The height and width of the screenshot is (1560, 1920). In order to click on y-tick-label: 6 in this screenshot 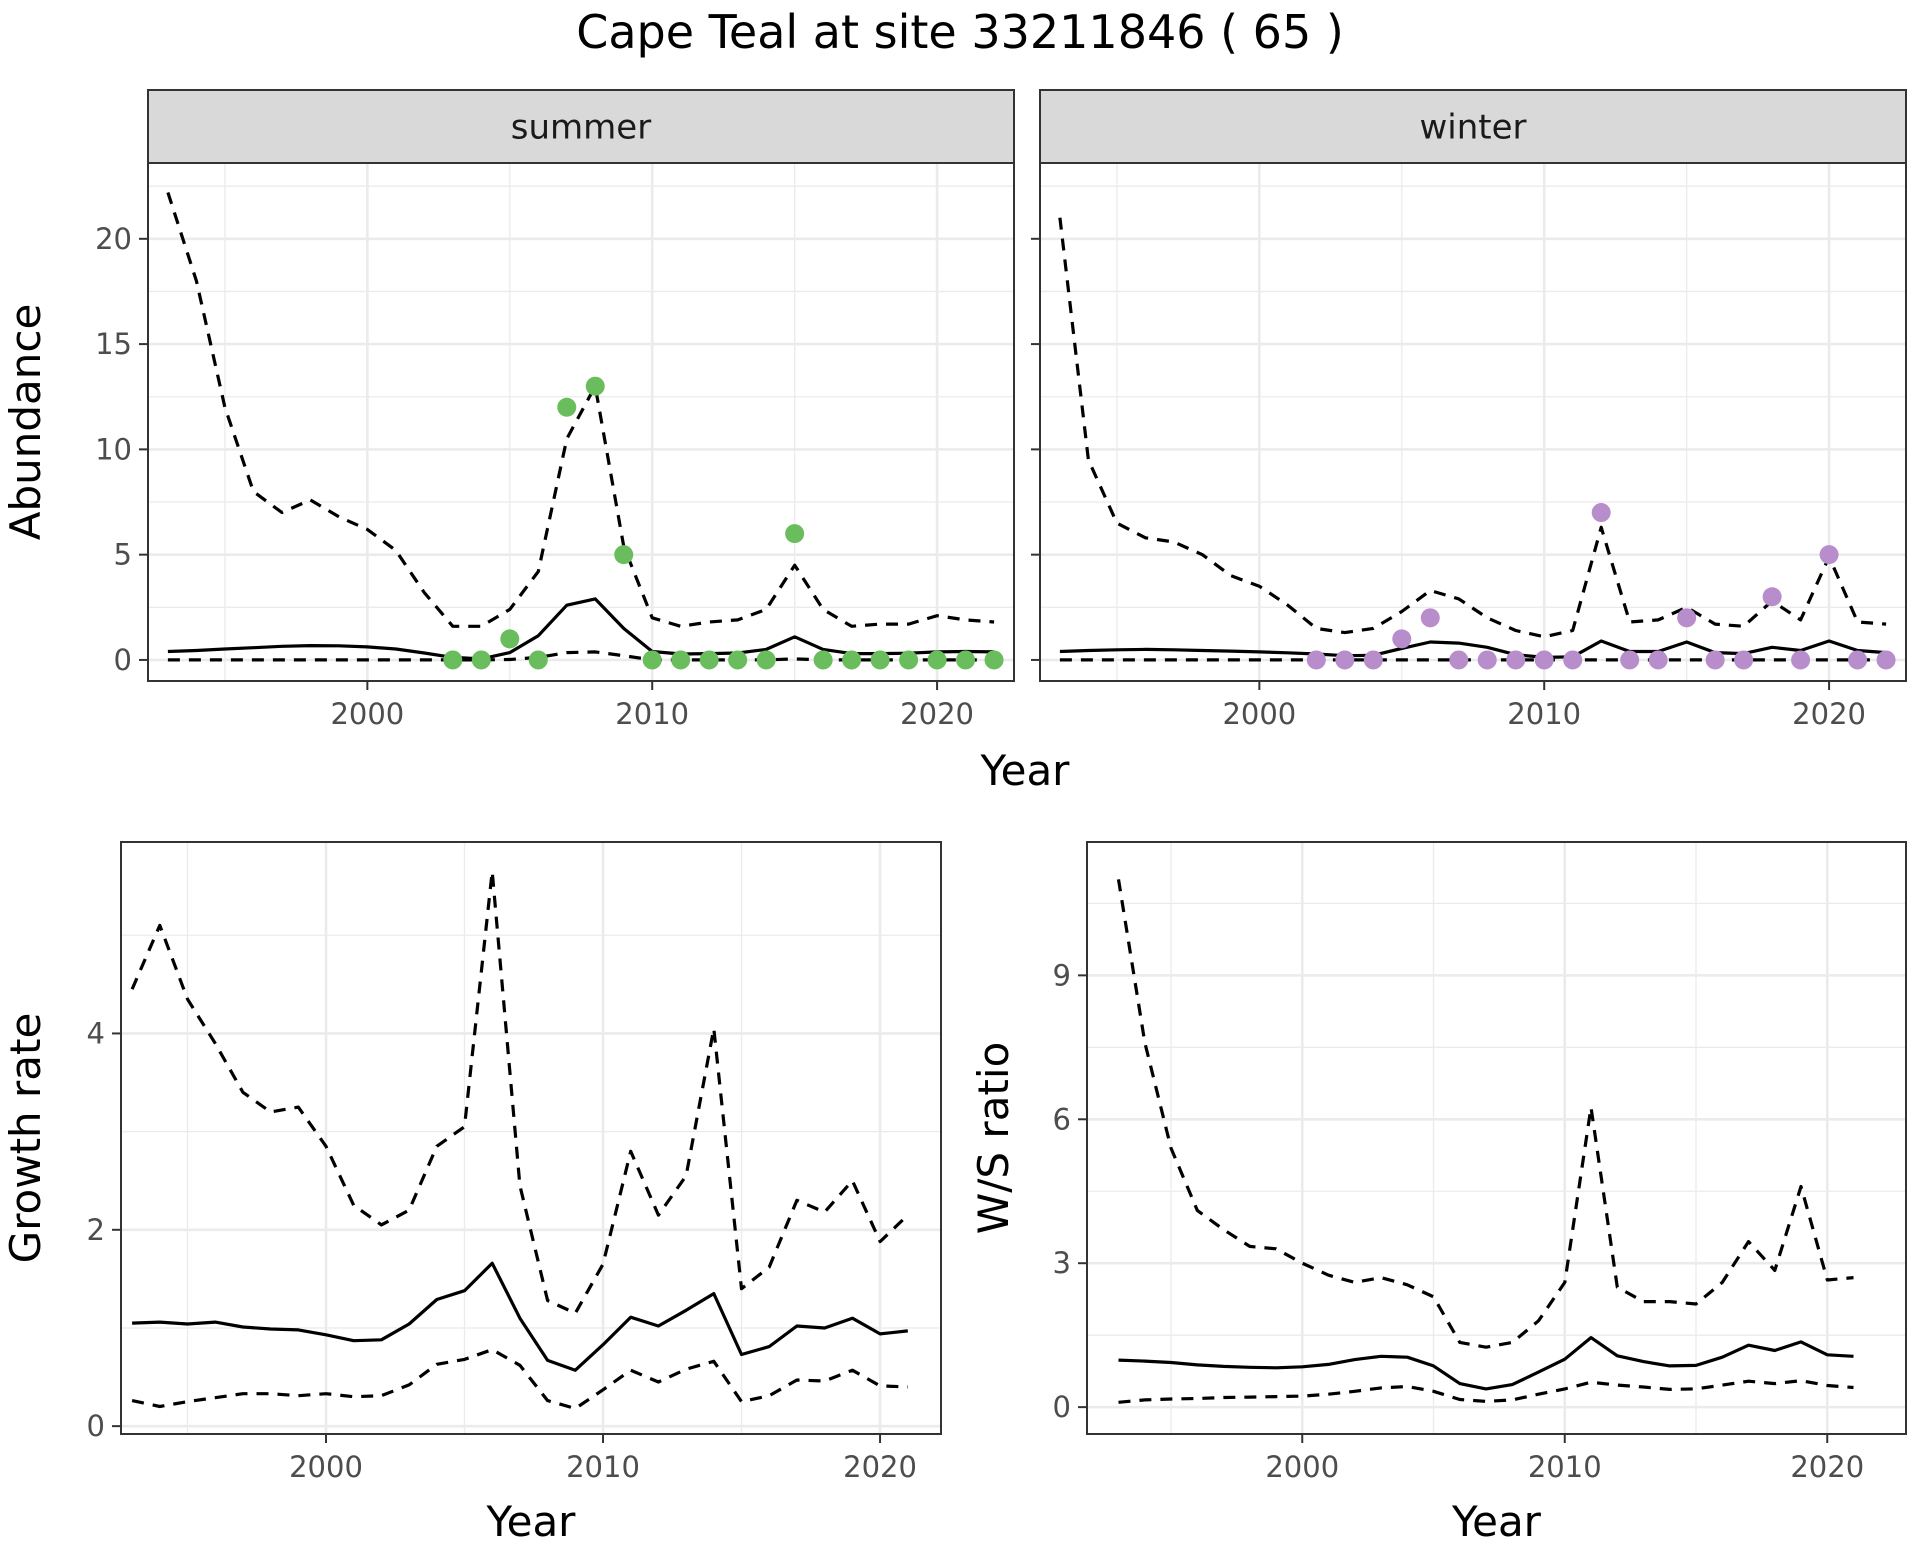, I will do `click(1062, 1119)`.